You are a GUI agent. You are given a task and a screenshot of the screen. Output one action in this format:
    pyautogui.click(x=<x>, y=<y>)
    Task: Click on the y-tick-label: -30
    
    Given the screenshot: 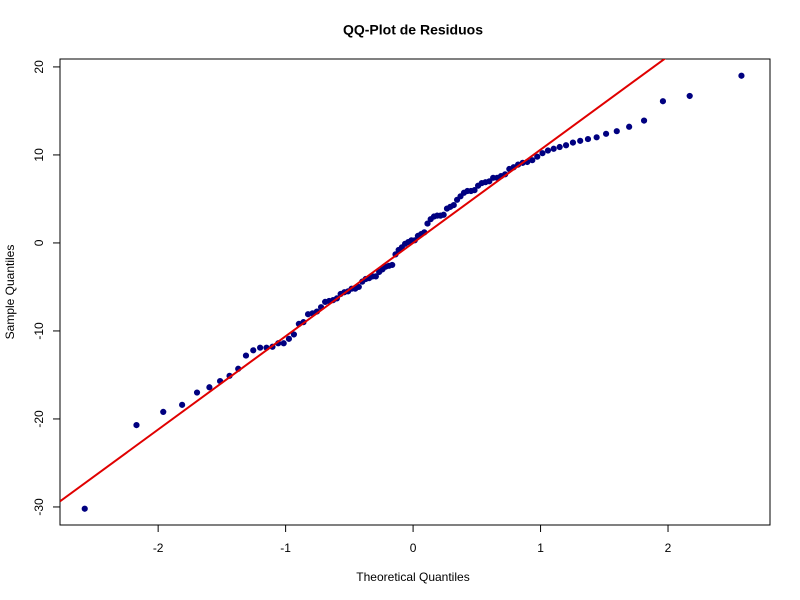 What is the action you would take?
    pyautogui.click(x=39, y=507)
    